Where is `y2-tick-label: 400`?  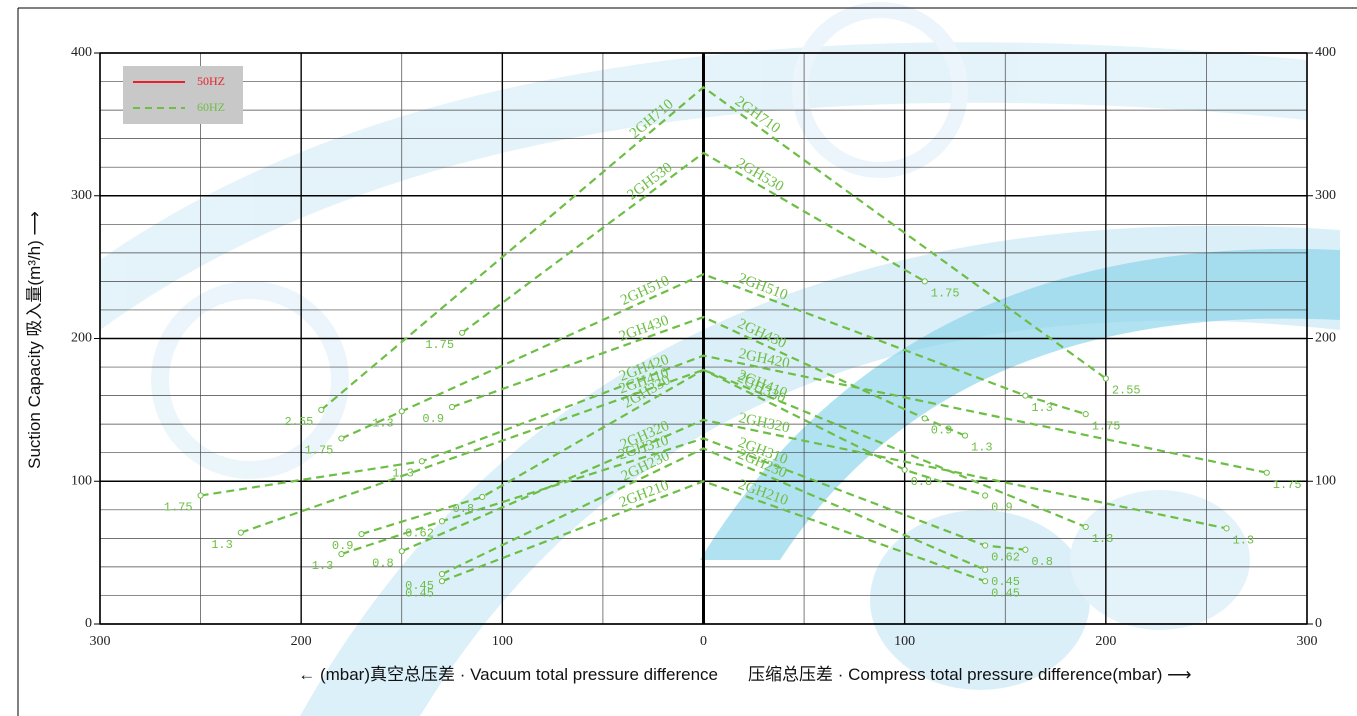 y2-tick-label: 400 is located at coordinates (1325, 52).